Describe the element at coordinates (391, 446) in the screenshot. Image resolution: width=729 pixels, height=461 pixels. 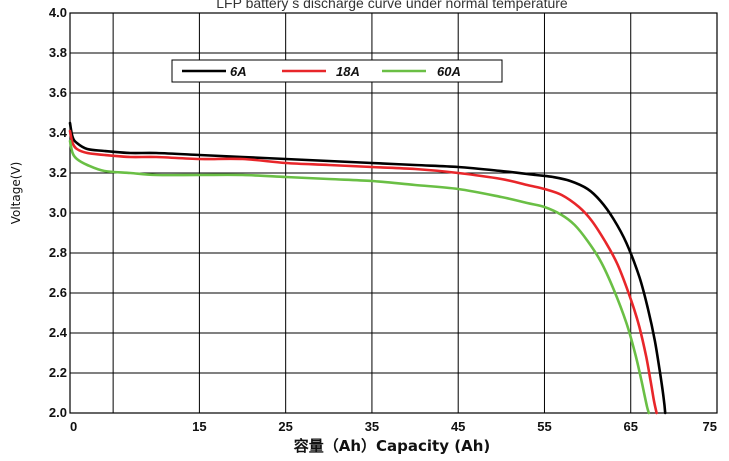
I see `x-axis-label: 容量（Ah）Capacity (Ah)` at that location.